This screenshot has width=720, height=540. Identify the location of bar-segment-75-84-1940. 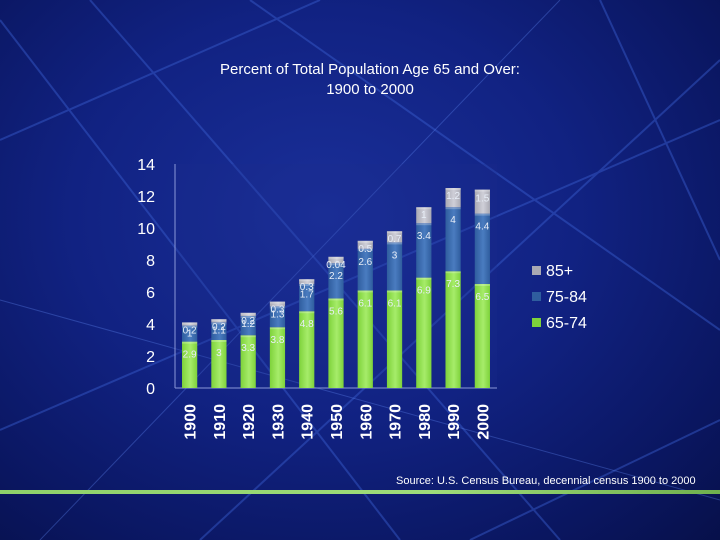
(307, 298).